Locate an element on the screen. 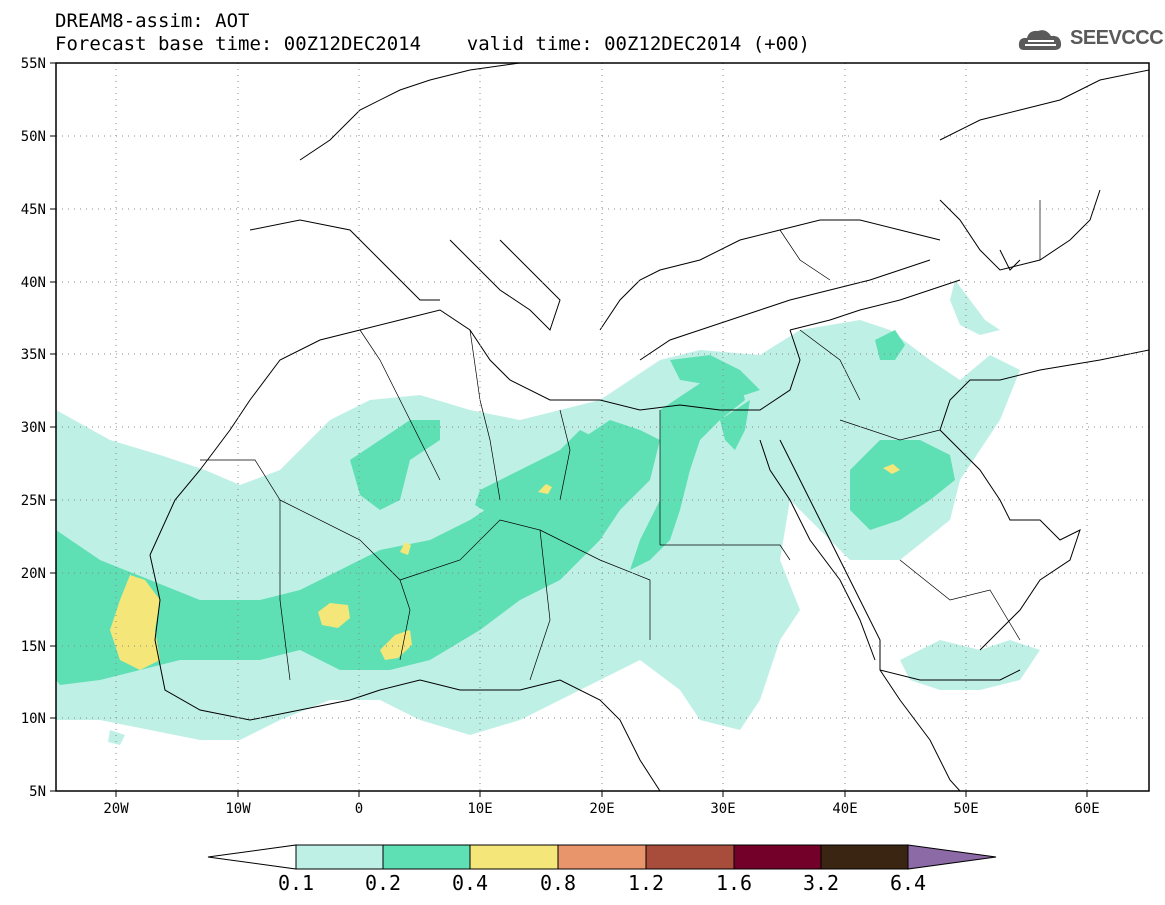 This screenshot has width=1165, height=905. lat-label: 25N is located at coordinates (33, 501).